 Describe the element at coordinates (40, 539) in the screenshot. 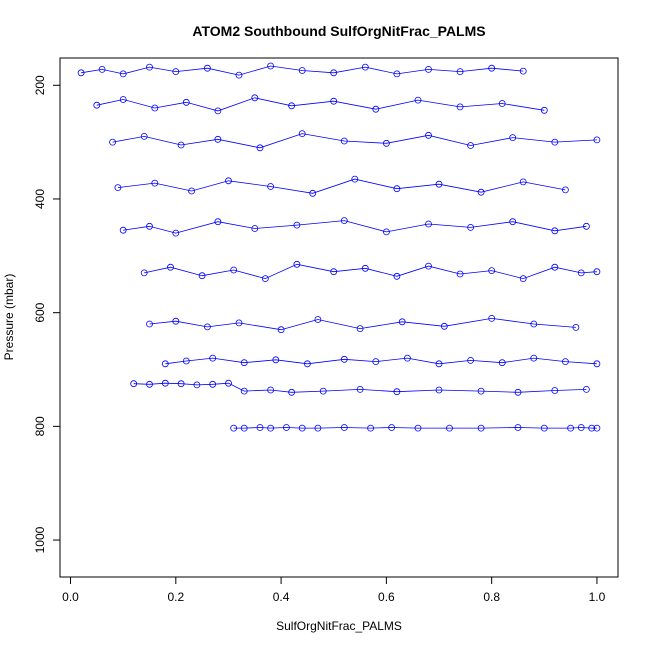

I see `y-tick-label: 1000` at that location.